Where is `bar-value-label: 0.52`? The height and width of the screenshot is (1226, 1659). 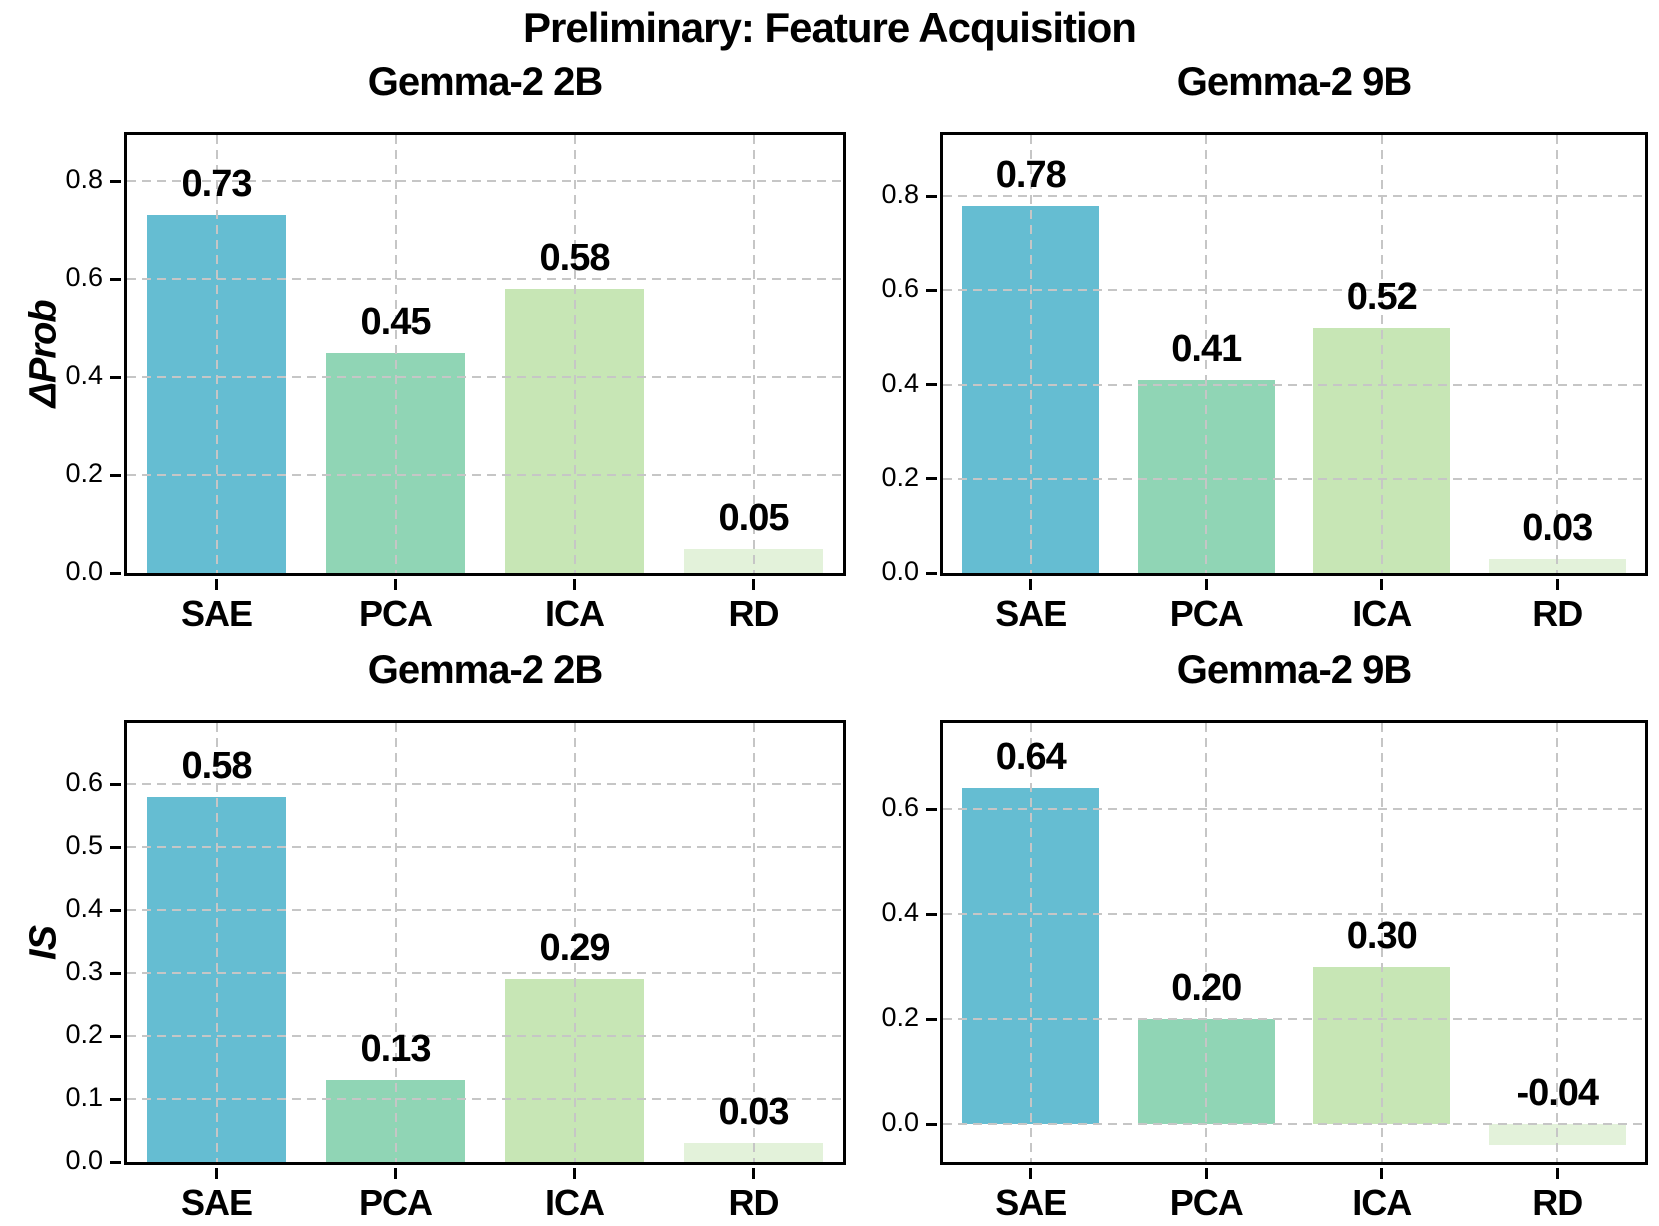
bar-value-label: 0.52 is located at coordinates (1382, 297).